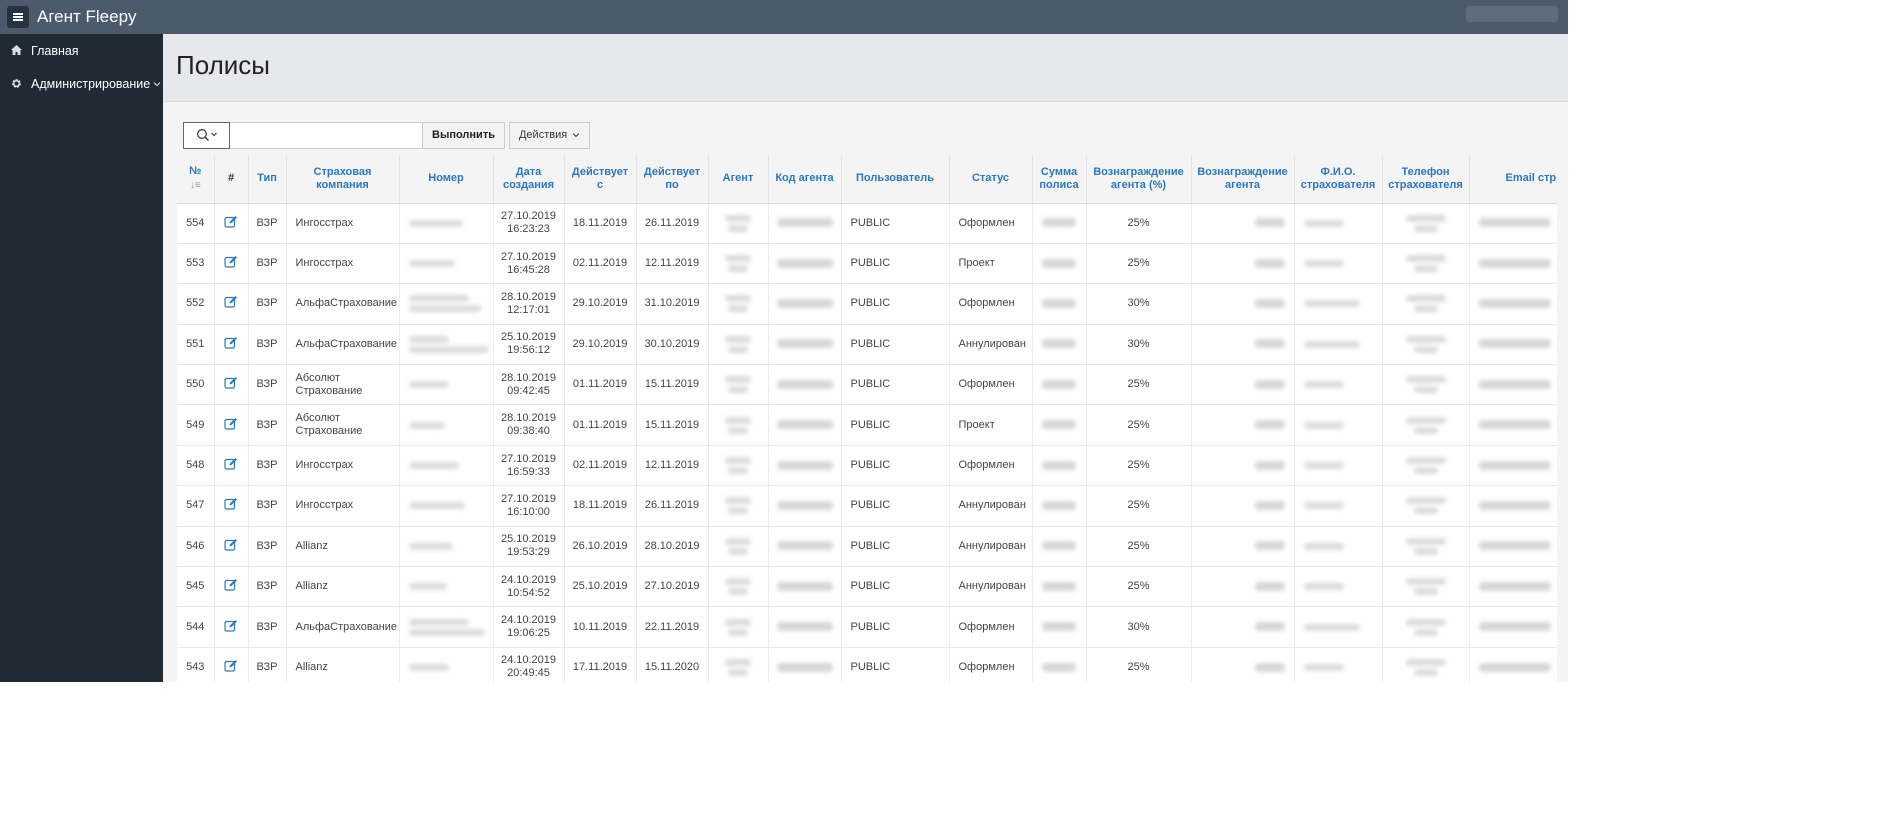  I want to click on cell-status: Аннулирован, so click(991, 506).